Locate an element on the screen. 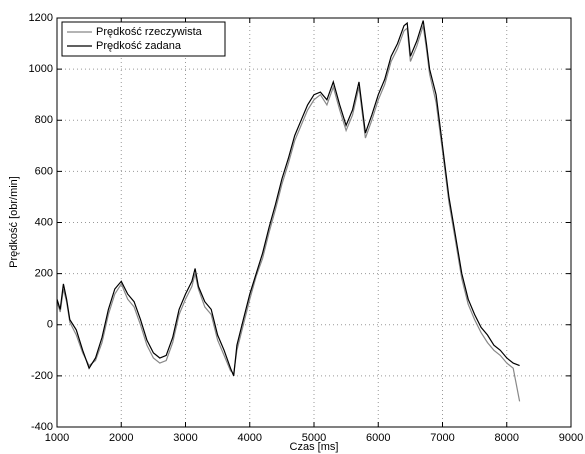 This screenshot has width=585, height=454. y-tick-label: 1000 is located at coordinates (41, 69).